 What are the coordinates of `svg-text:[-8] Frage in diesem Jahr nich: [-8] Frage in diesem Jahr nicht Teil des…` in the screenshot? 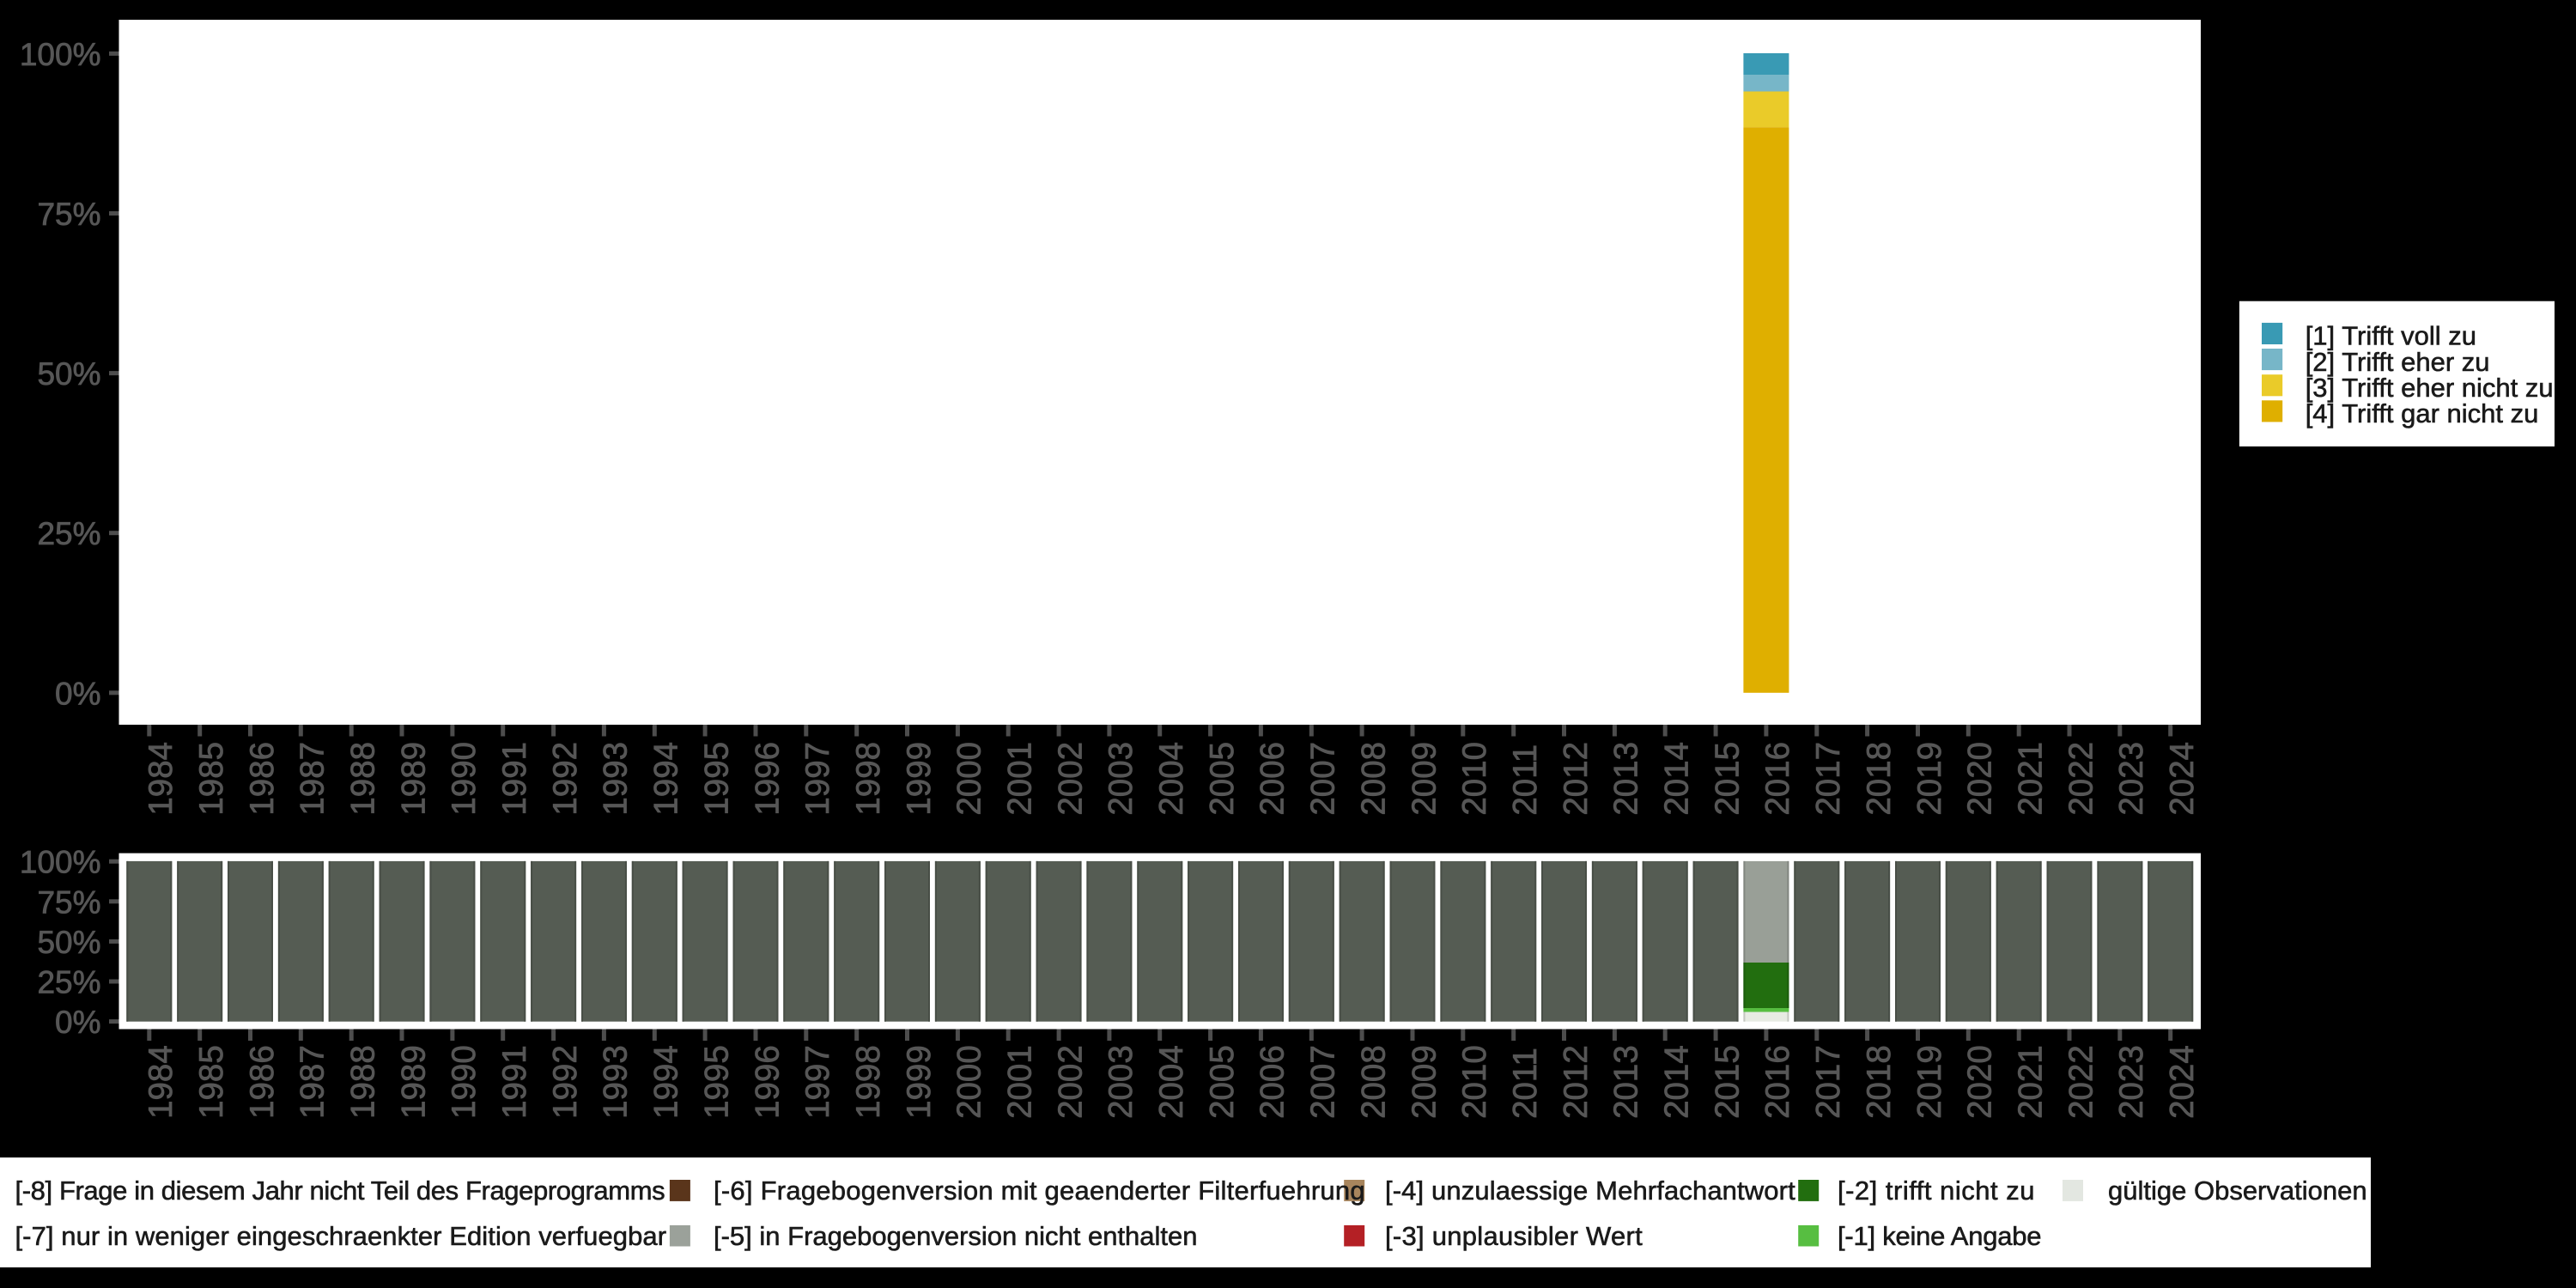 It's located at (340, 1191).